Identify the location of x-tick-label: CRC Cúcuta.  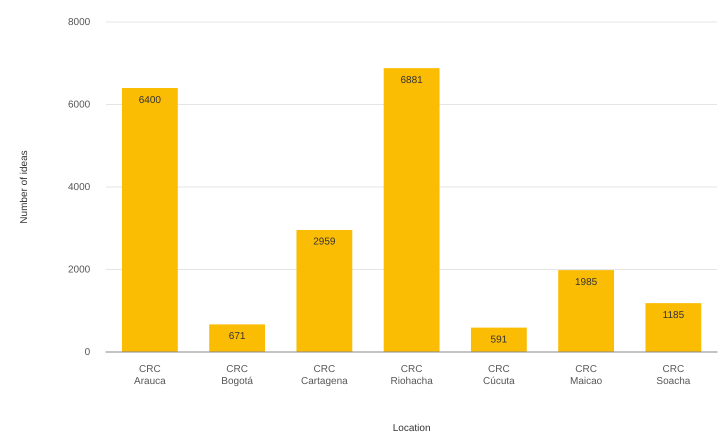
(499, 375).